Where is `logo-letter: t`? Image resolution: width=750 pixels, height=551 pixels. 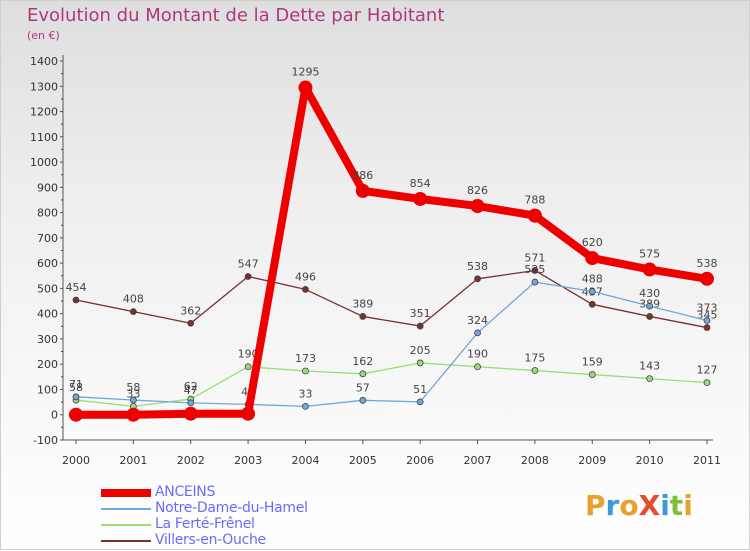
logo-letter: t is located at coordinates (676, 505).